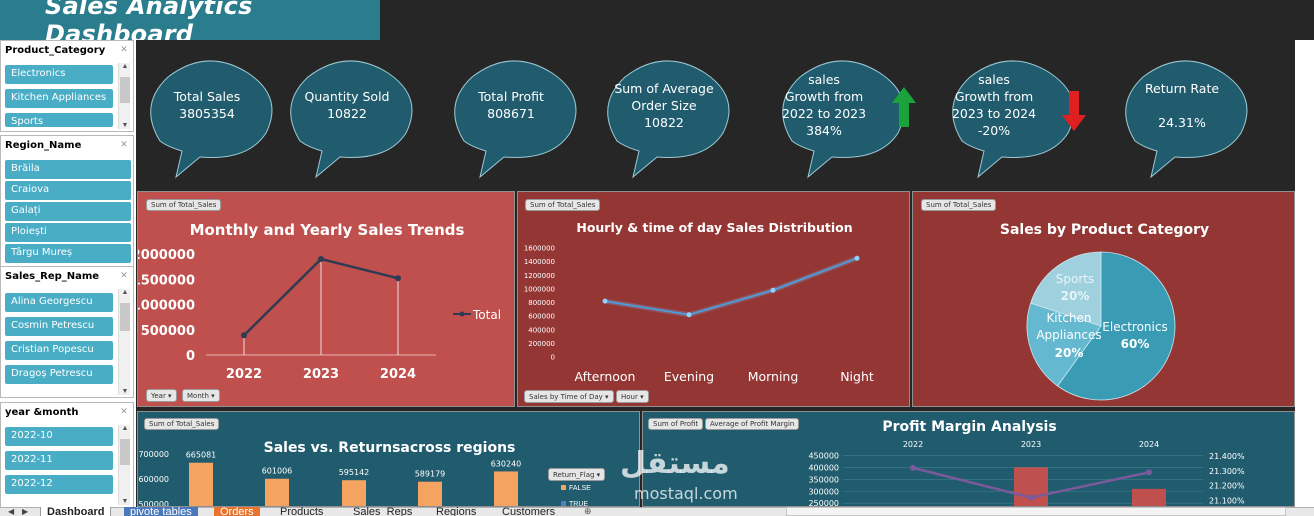 The height and width of the screenshot is (516, 1314). I want to click on y-tick-label: 400000, so click(541, 330).